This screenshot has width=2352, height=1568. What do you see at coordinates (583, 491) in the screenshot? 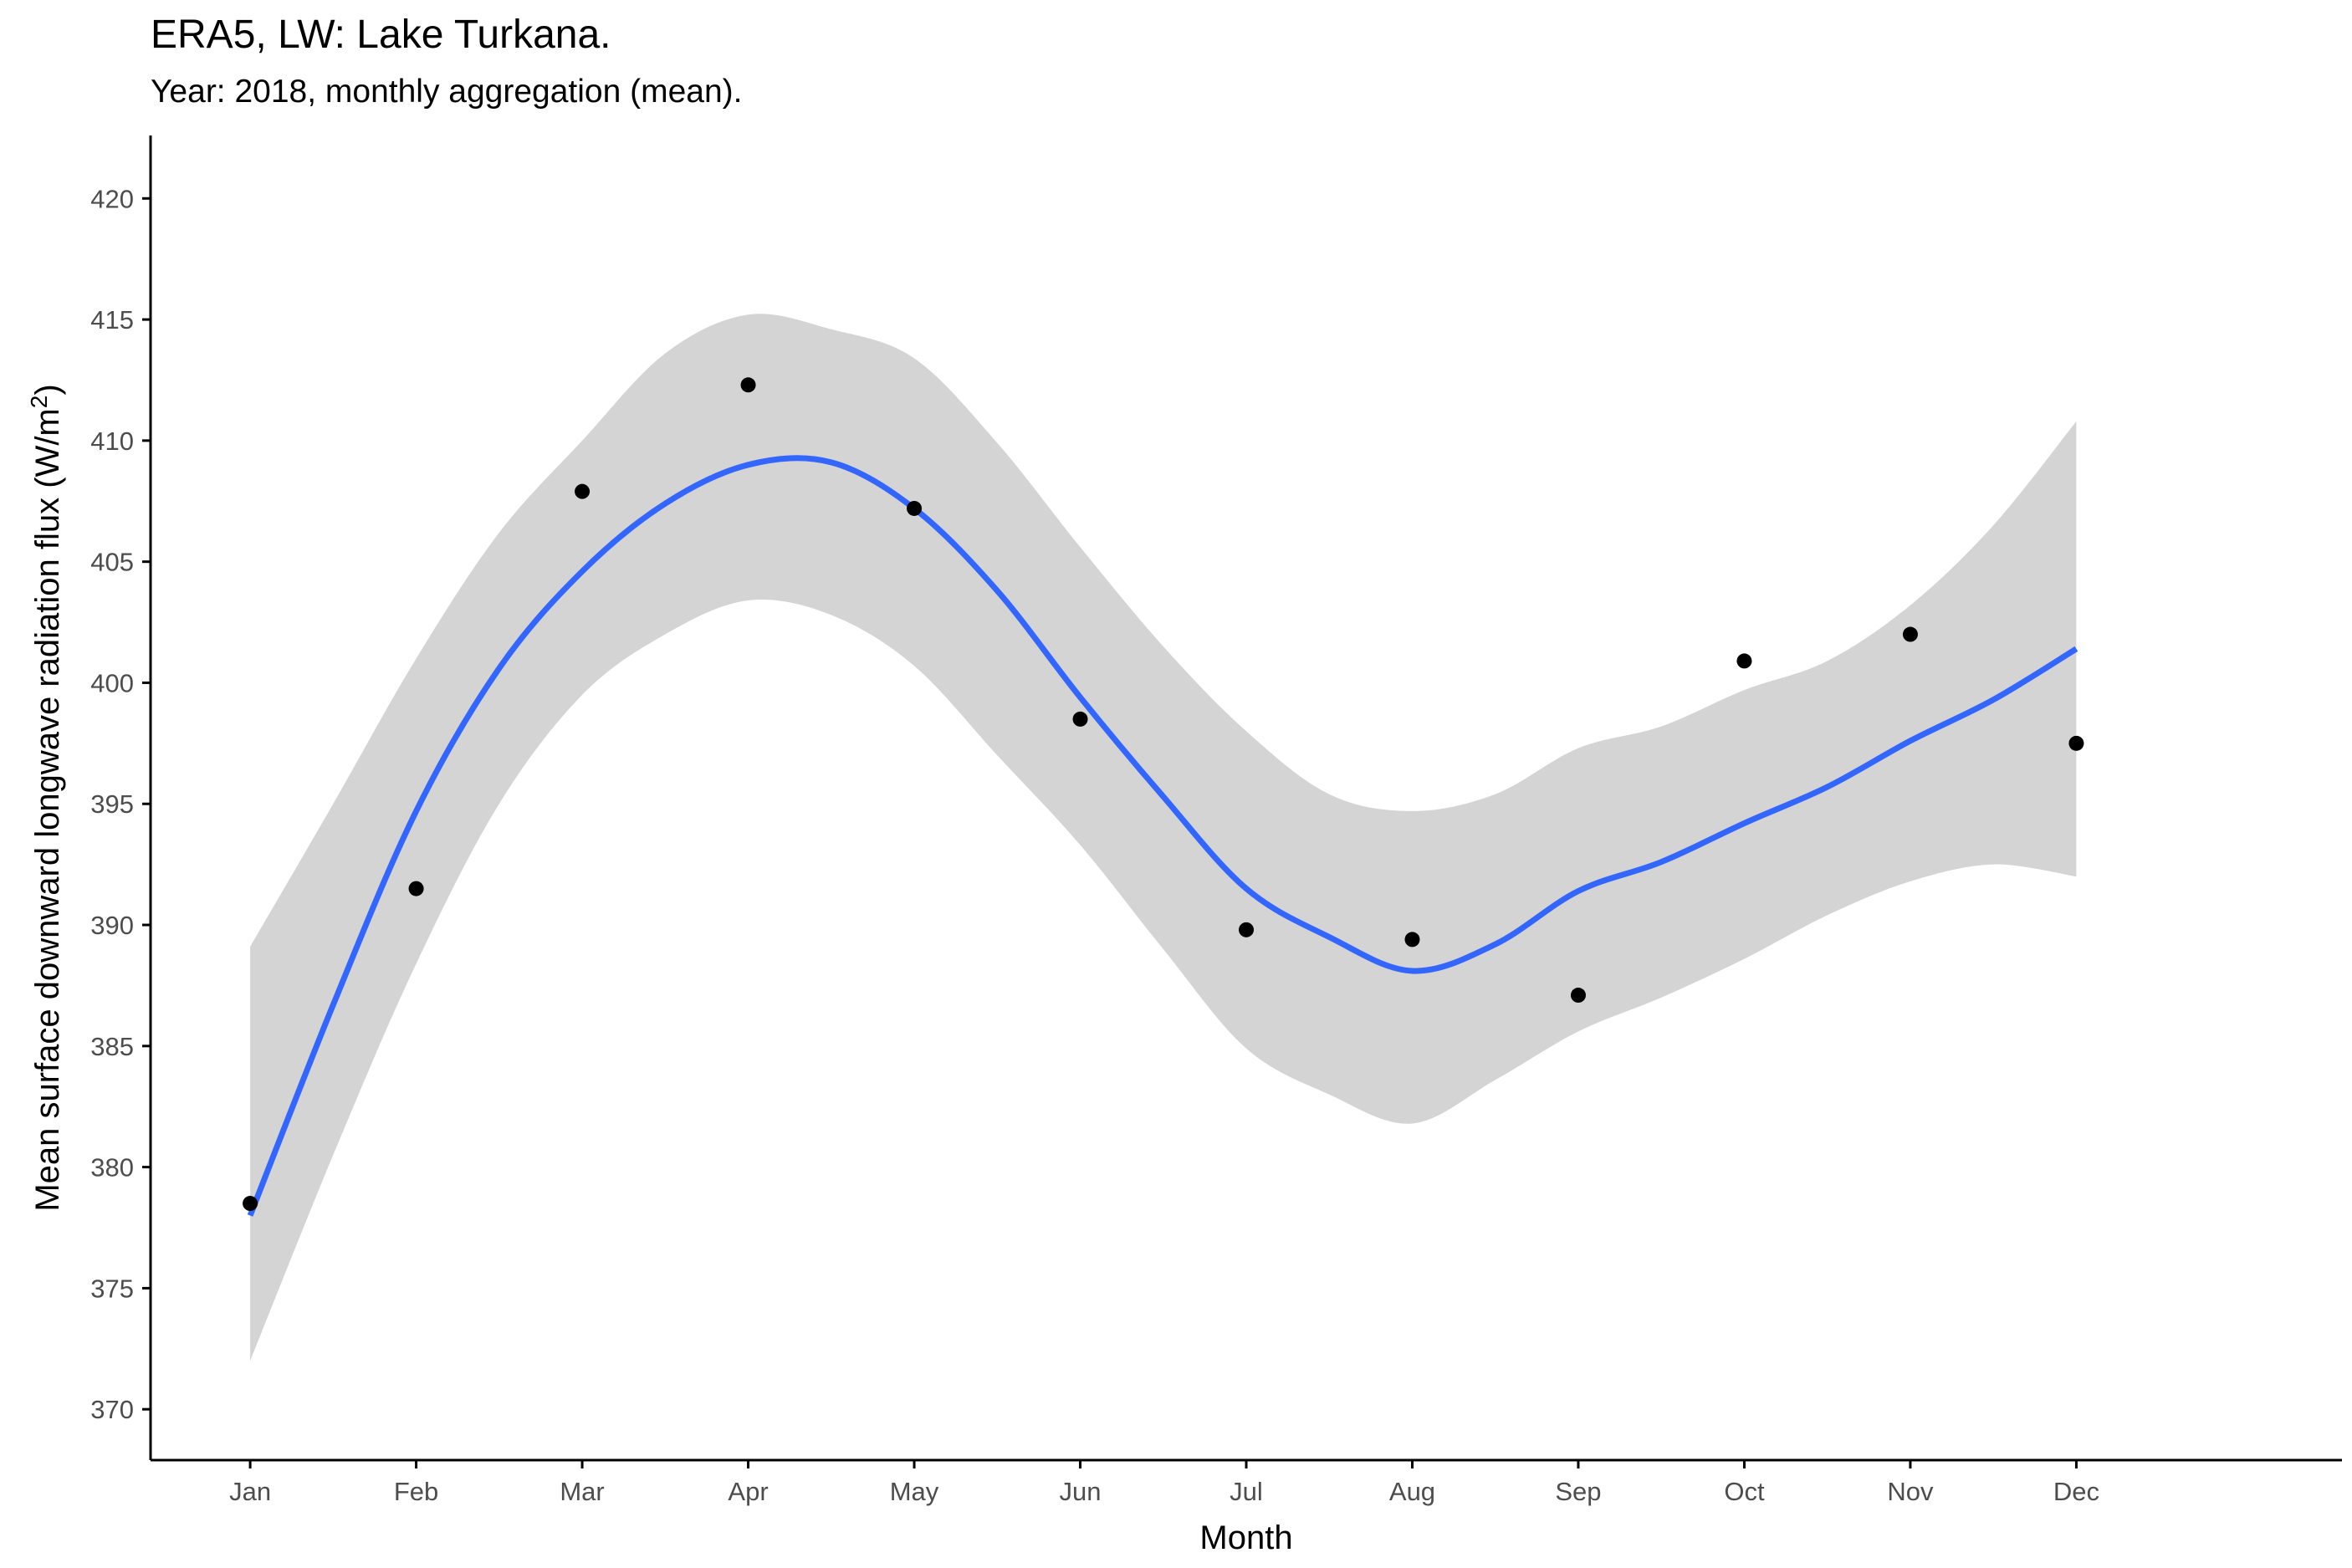
I see `data-point-mar` at bounding box center [583, 491].